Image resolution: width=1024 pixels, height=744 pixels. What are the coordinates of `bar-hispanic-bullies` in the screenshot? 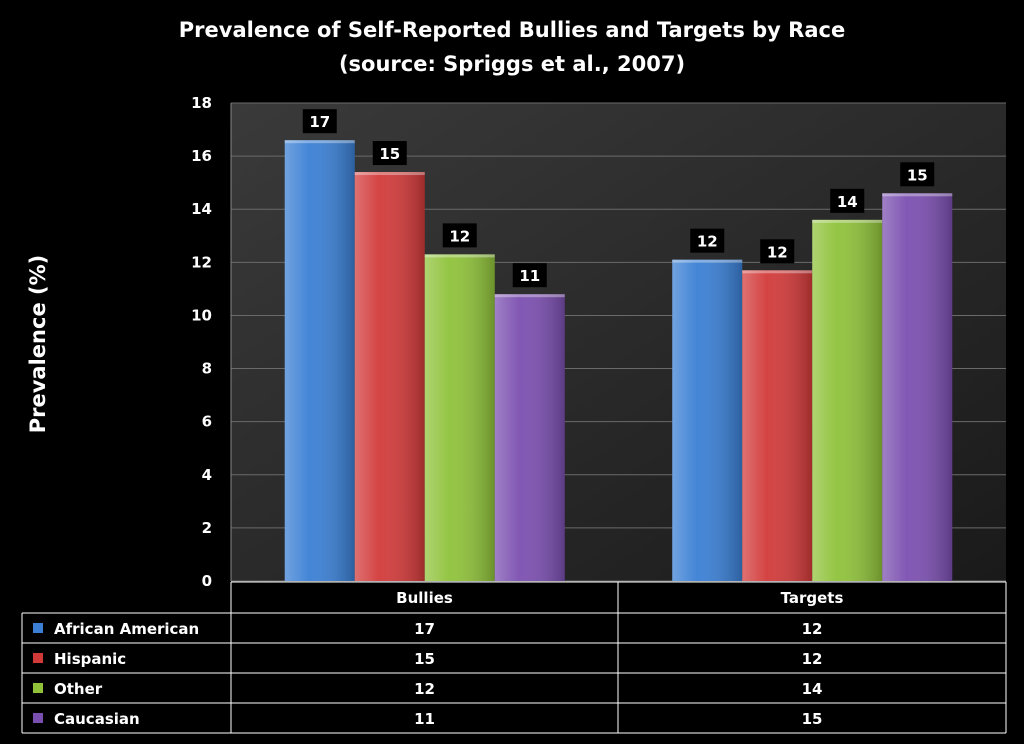 It's located at (389, 377).